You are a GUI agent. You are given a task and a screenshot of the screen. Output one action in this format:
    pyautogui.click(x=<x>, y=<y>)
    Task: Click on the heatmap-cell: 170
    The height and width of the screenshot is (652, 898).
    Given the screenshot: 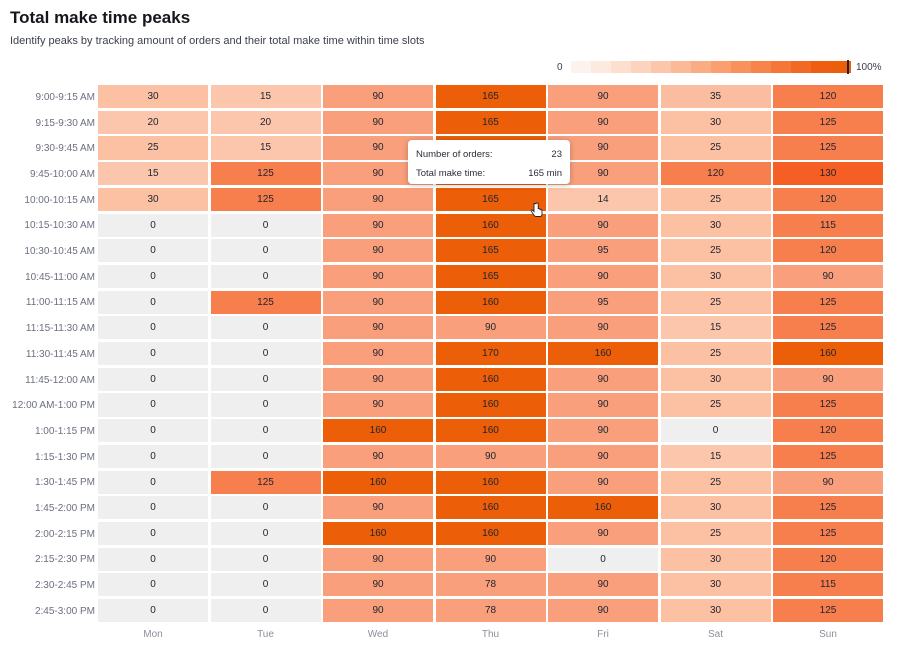 What is the action you would take?
    pyautogui.click(x=490, y=354)
    